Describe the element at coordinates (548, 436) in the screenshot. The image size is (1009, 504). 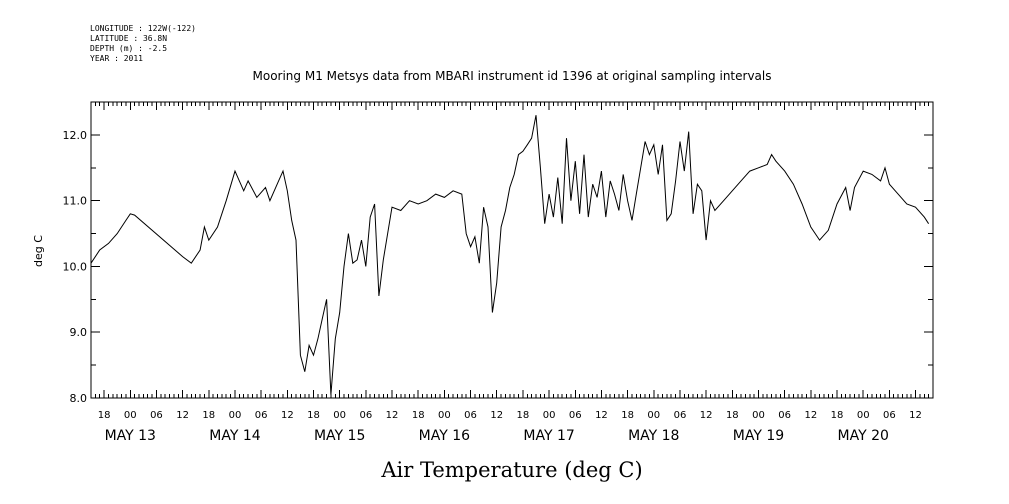
I see `x-day-label: MAY 17` at that location.